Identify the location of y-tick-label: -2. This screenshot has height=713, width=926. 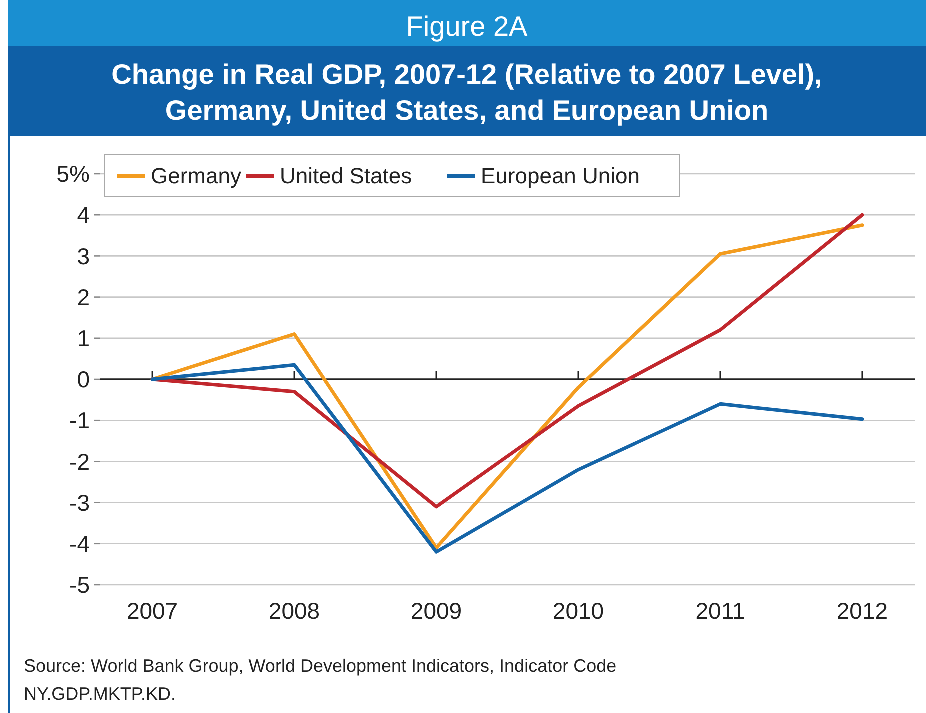
(80, 461).